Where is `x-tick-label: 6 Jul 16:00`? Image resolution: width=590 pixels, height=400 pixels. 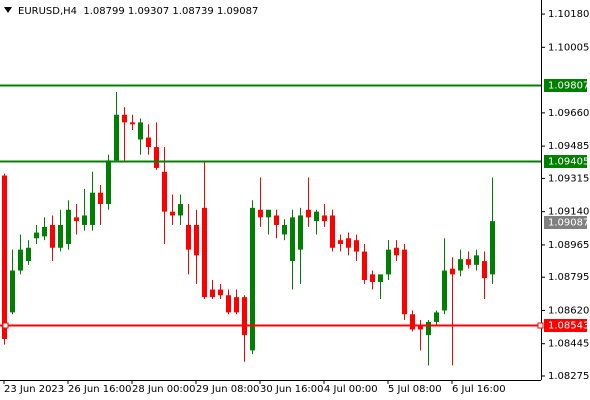
x-tick-label: 6 Jul 16:00 is located at coordinates (479, 389).